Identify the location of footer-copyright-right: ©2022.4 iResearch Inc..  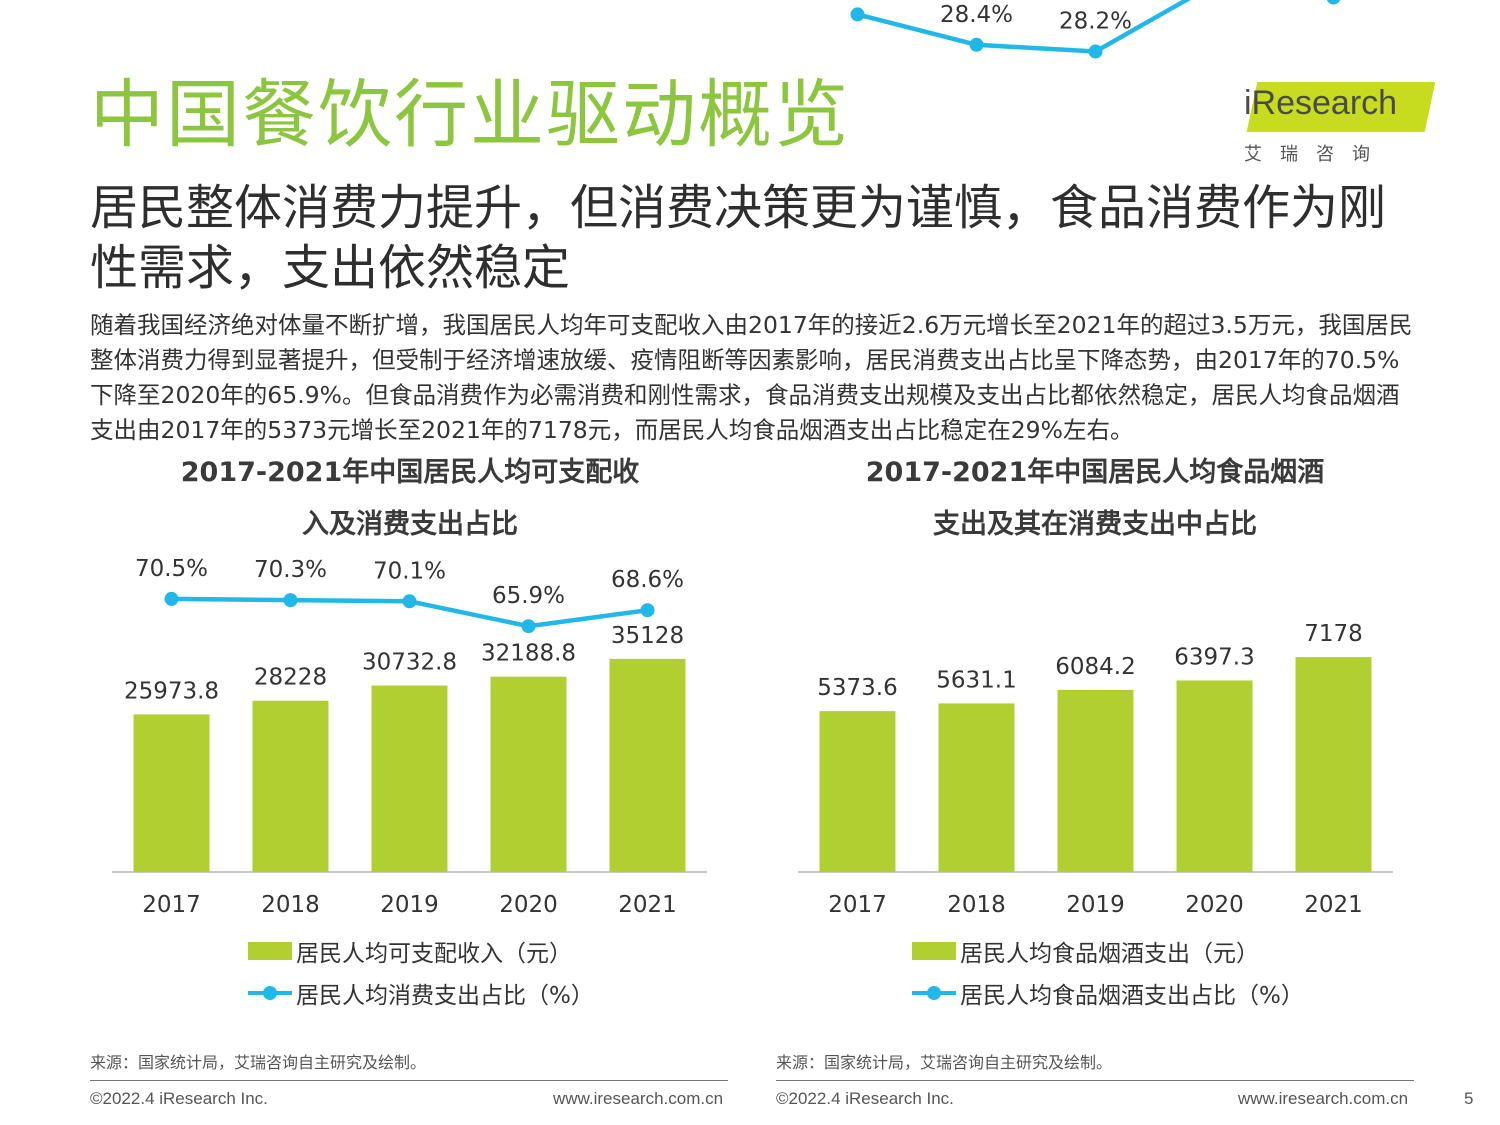
(865, 1098).